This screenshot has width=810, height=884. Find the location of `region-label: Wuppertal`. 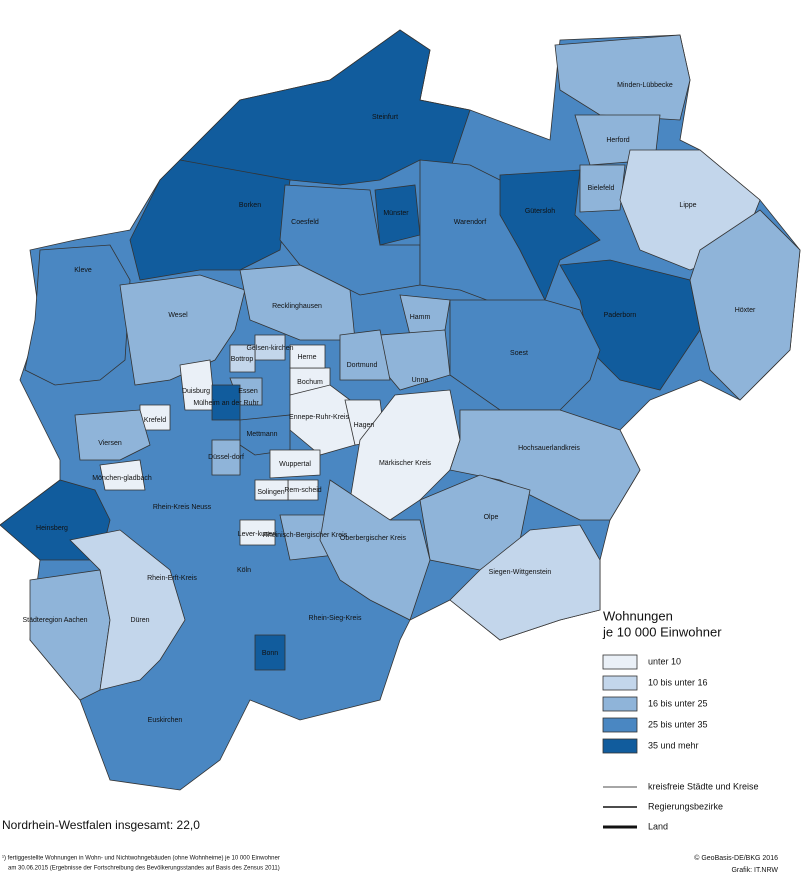

region-label: Wuppertal is located at coordinates (295, 464).